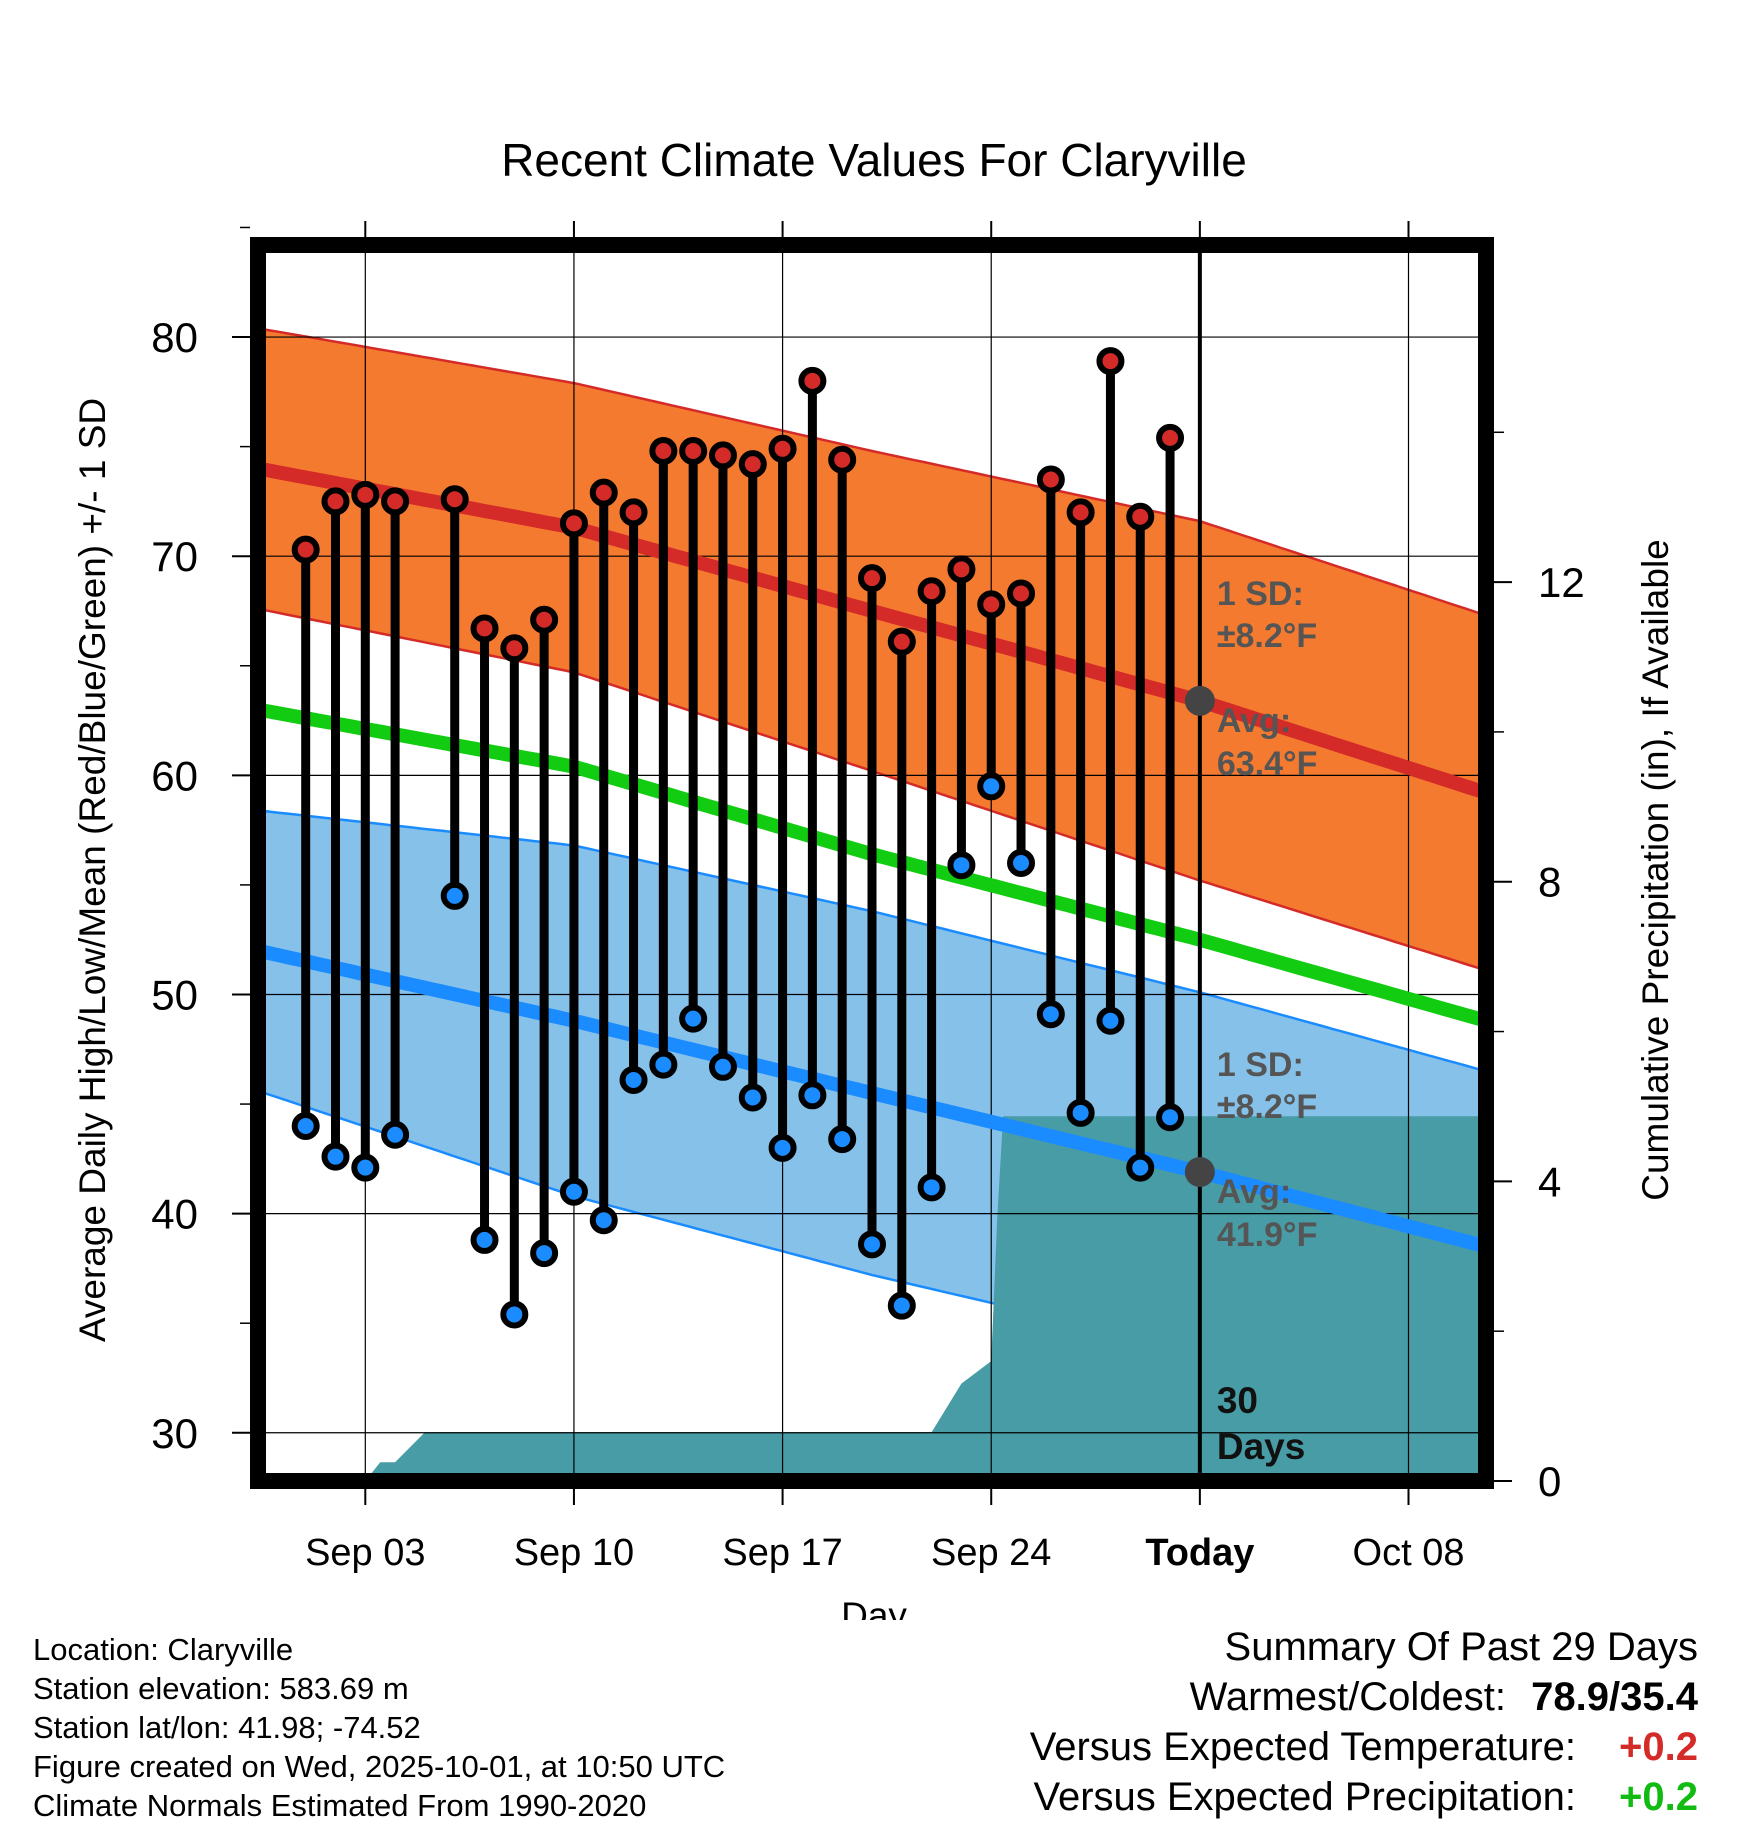  I want to click on temp-value: +0.2, so click(1658, 1747).